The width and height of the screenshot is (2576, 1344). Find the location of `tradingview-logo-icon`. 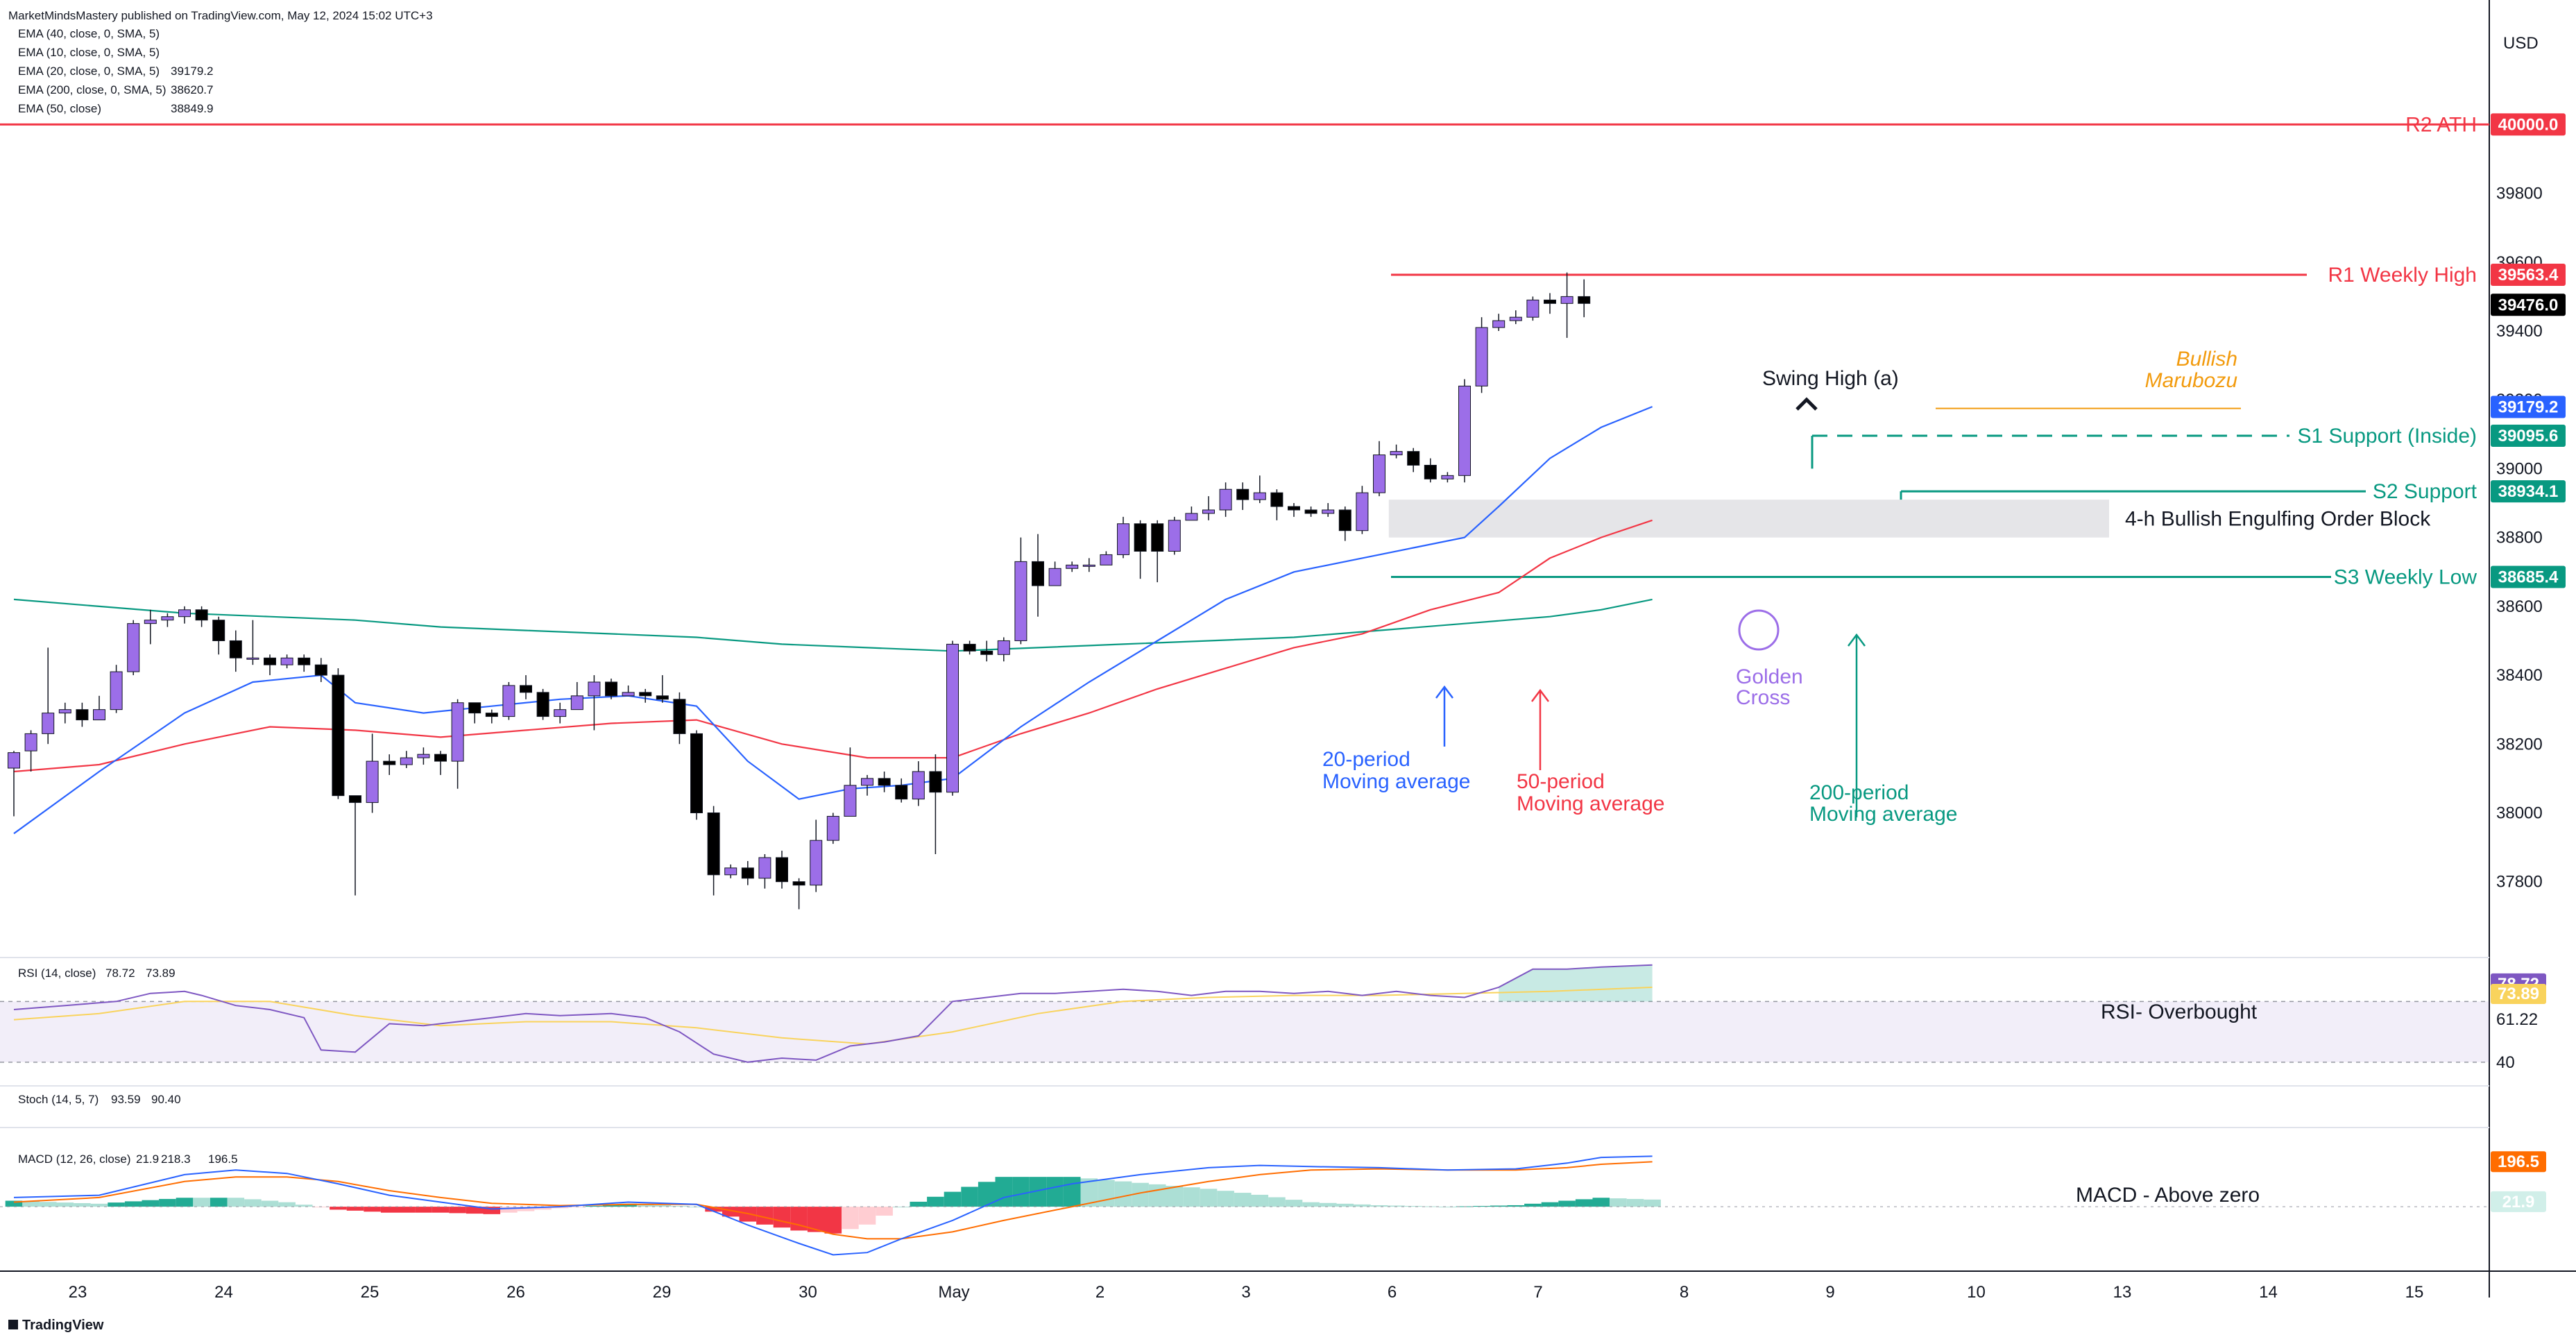

tradingview-logo-icon is located at coordinates (13, 1324).